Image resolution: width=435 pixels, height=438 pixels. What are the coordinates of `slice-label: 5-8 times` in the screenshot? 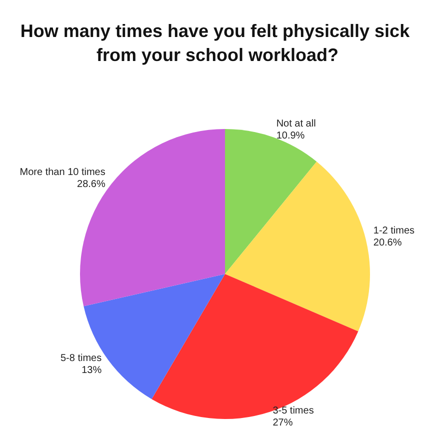 It's located at (81, 358).